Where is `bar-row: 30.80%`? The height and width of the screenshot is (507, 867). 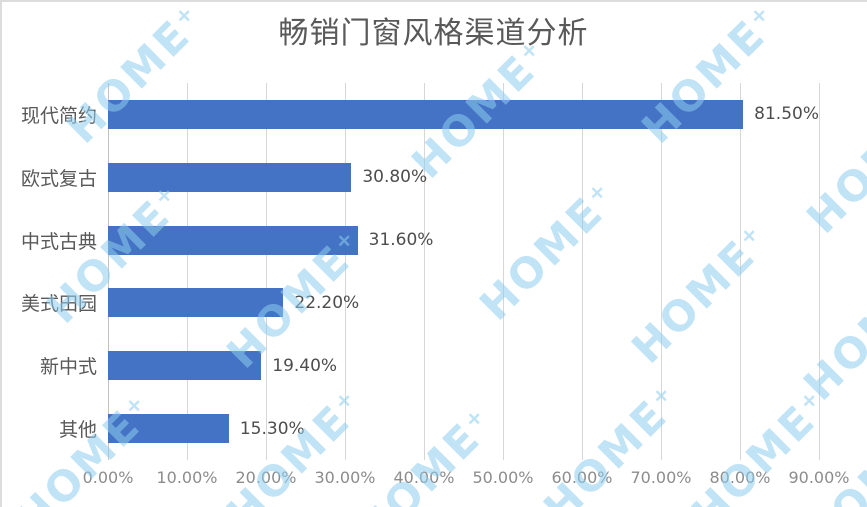
bar-row: 30.80% is located at coordinates (463, 177).